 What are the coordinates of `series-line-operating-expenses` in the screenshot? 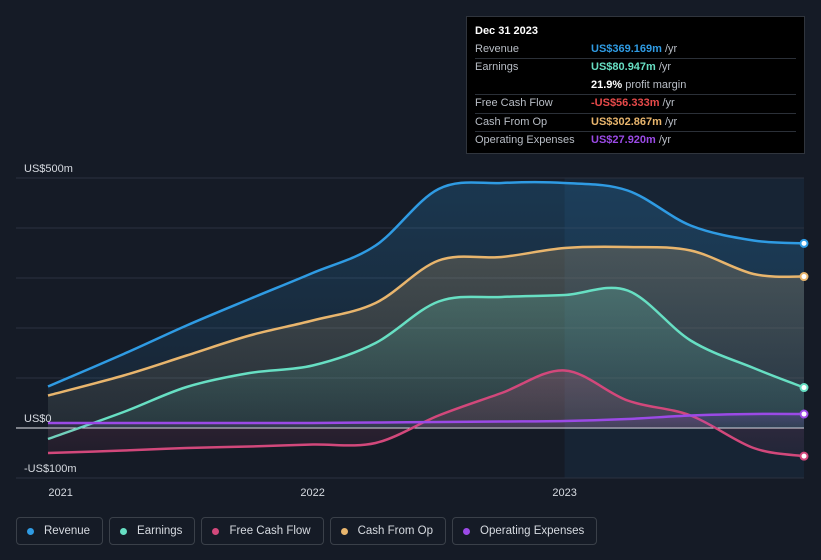 It's located at (426, 418).